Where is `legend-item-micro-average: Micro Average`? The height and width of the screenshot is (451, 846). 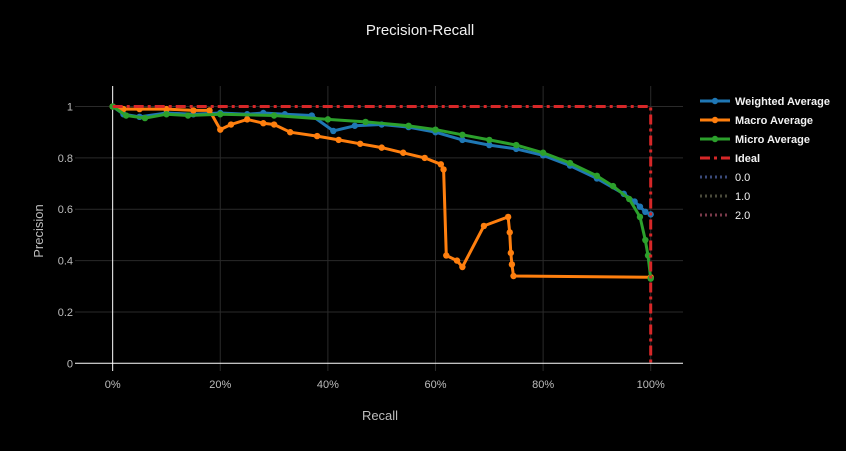
legend-item-micro-average: Micro Average is located at coordinates (755, 140).